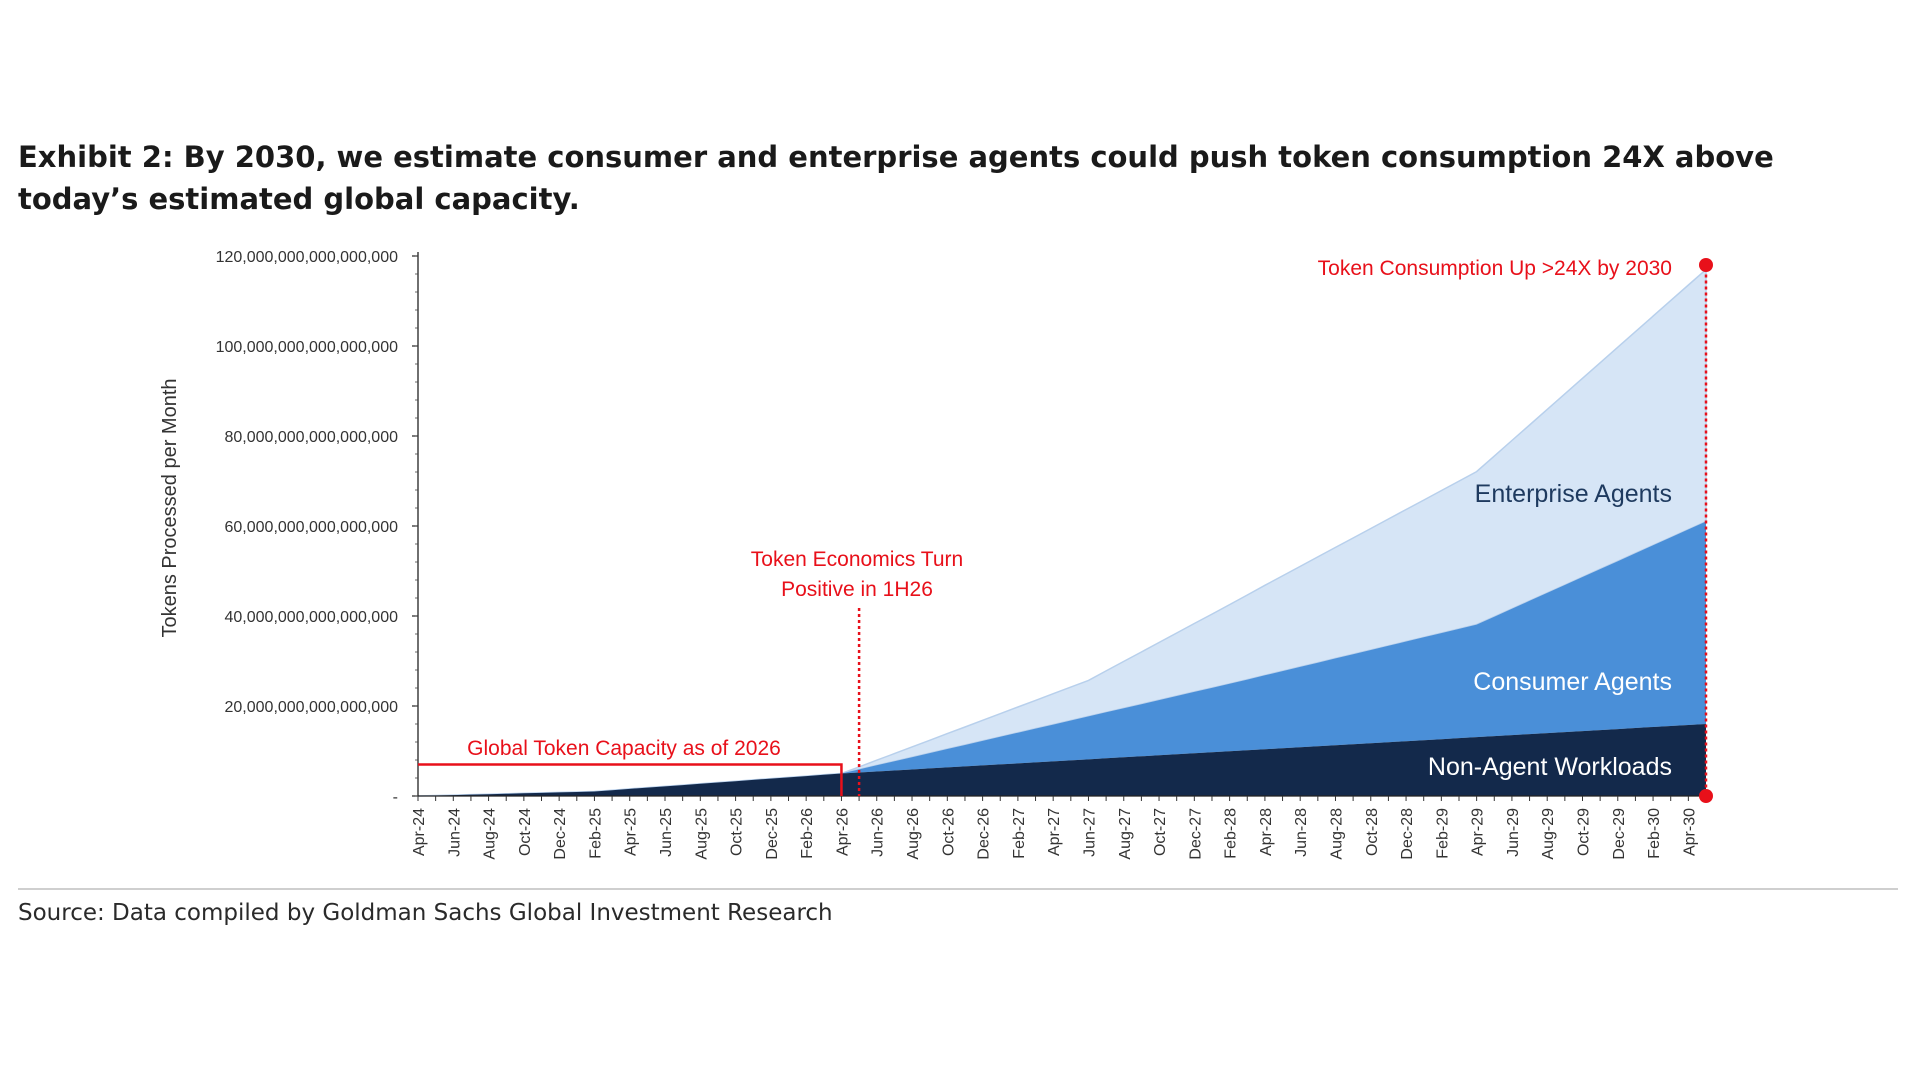 The image size is (1920, 1080). Describe the element at coordinates (878, 832) in the screenshot. I see `x-tick-label: Jun-26` at that location.